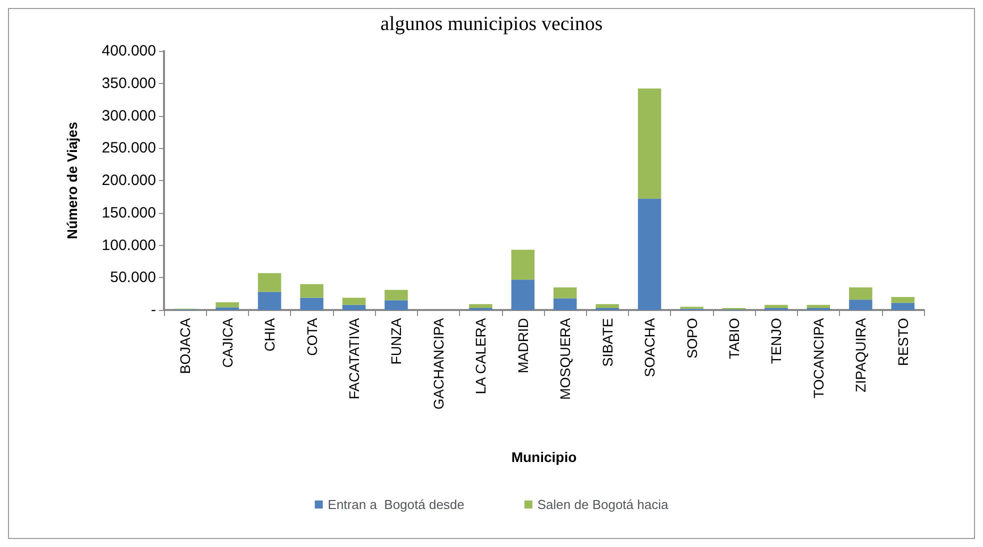  I want to click on x-axis-title: Municipio, so click(544, 457).